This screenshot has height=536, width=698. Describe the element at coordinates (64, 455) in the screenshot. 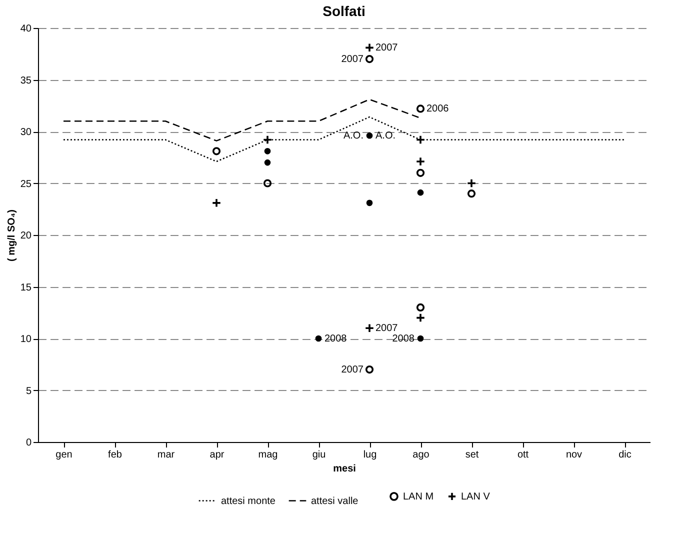

I see `x-tick-label: gen` at that location.